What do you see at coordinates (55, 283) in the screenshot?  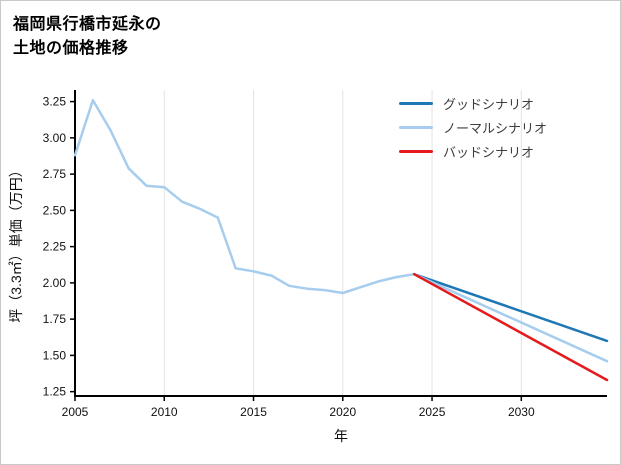 I see `svg-text: 2.00` at bounding box center [55, 283].